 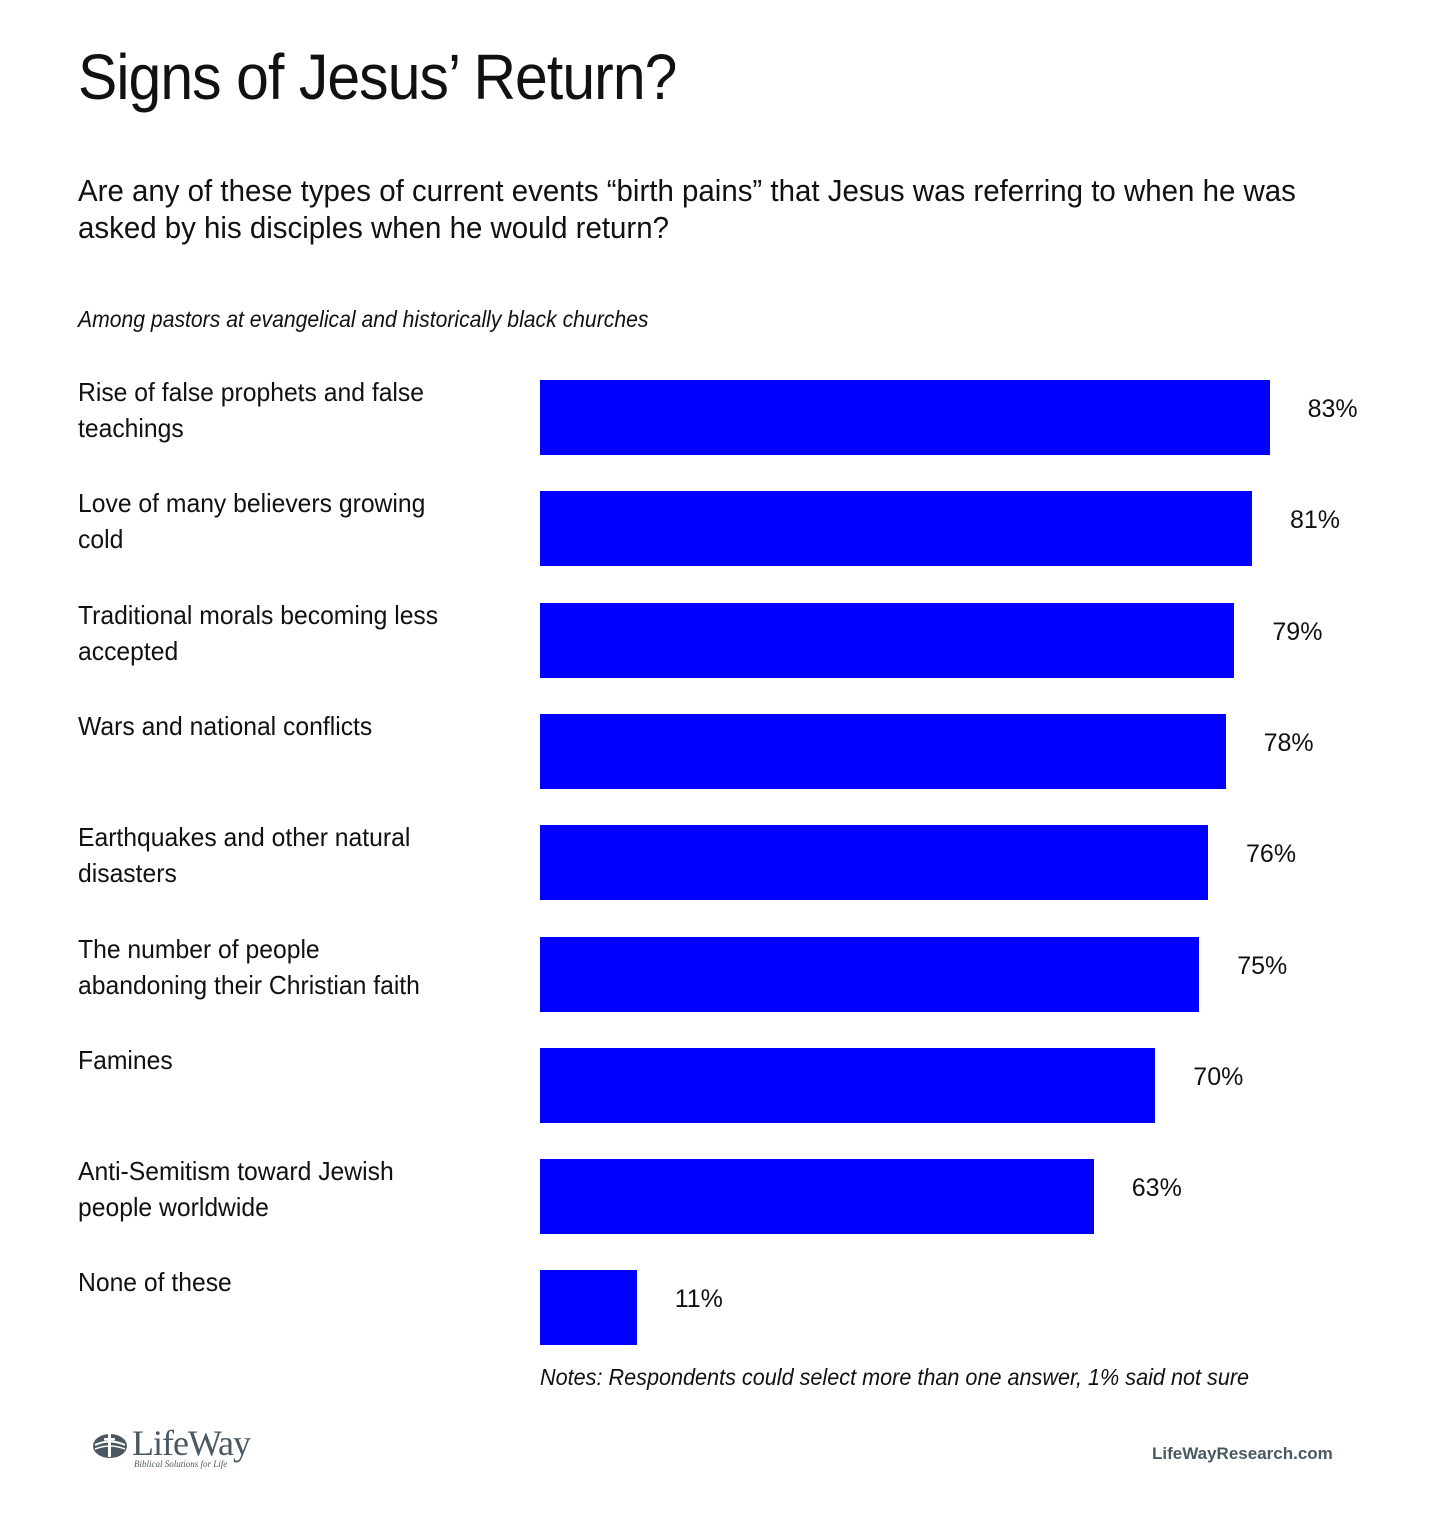 What do you see at coordinates (252, 503) in the screenshot?
I see `category-label-line: Love of many believers growing` at bounding box center [252, 503].